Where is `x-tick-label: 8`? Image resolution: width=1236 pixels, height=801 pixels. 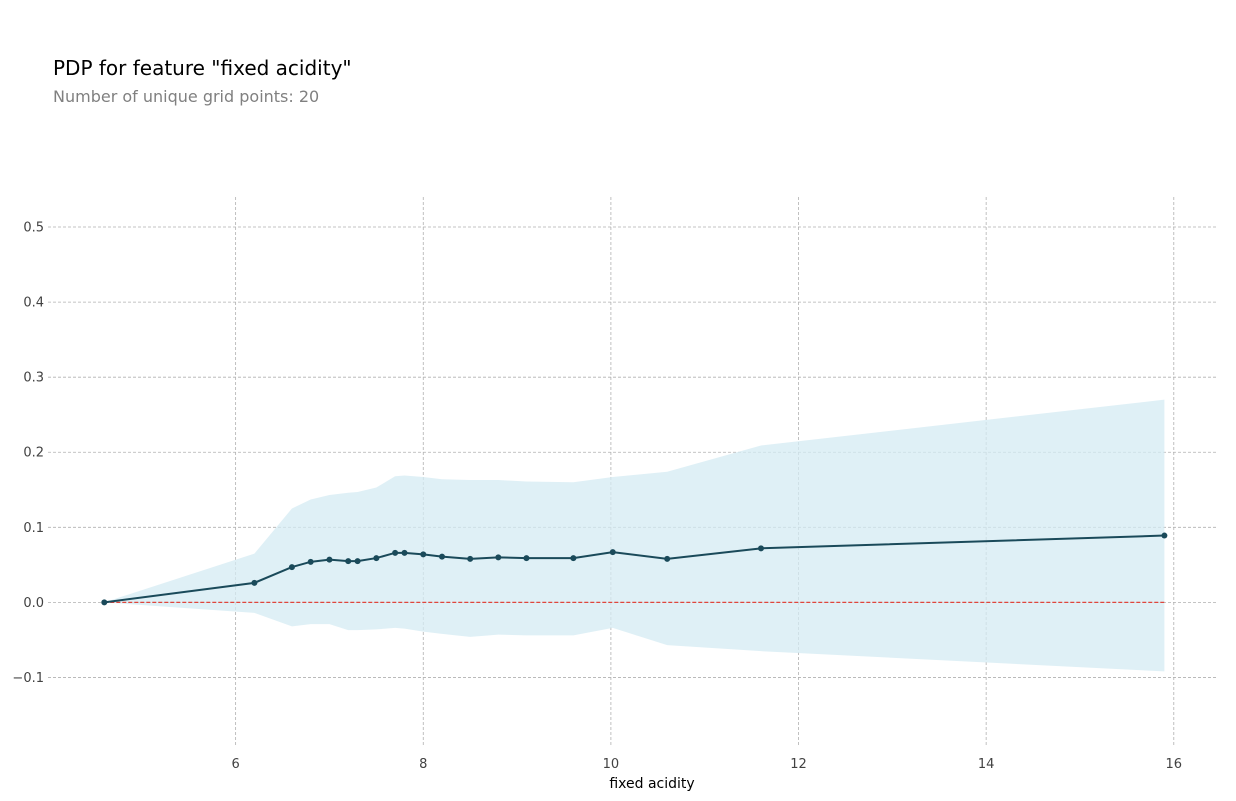 x-tick-label: 8 is located at coordinates (423, 764).